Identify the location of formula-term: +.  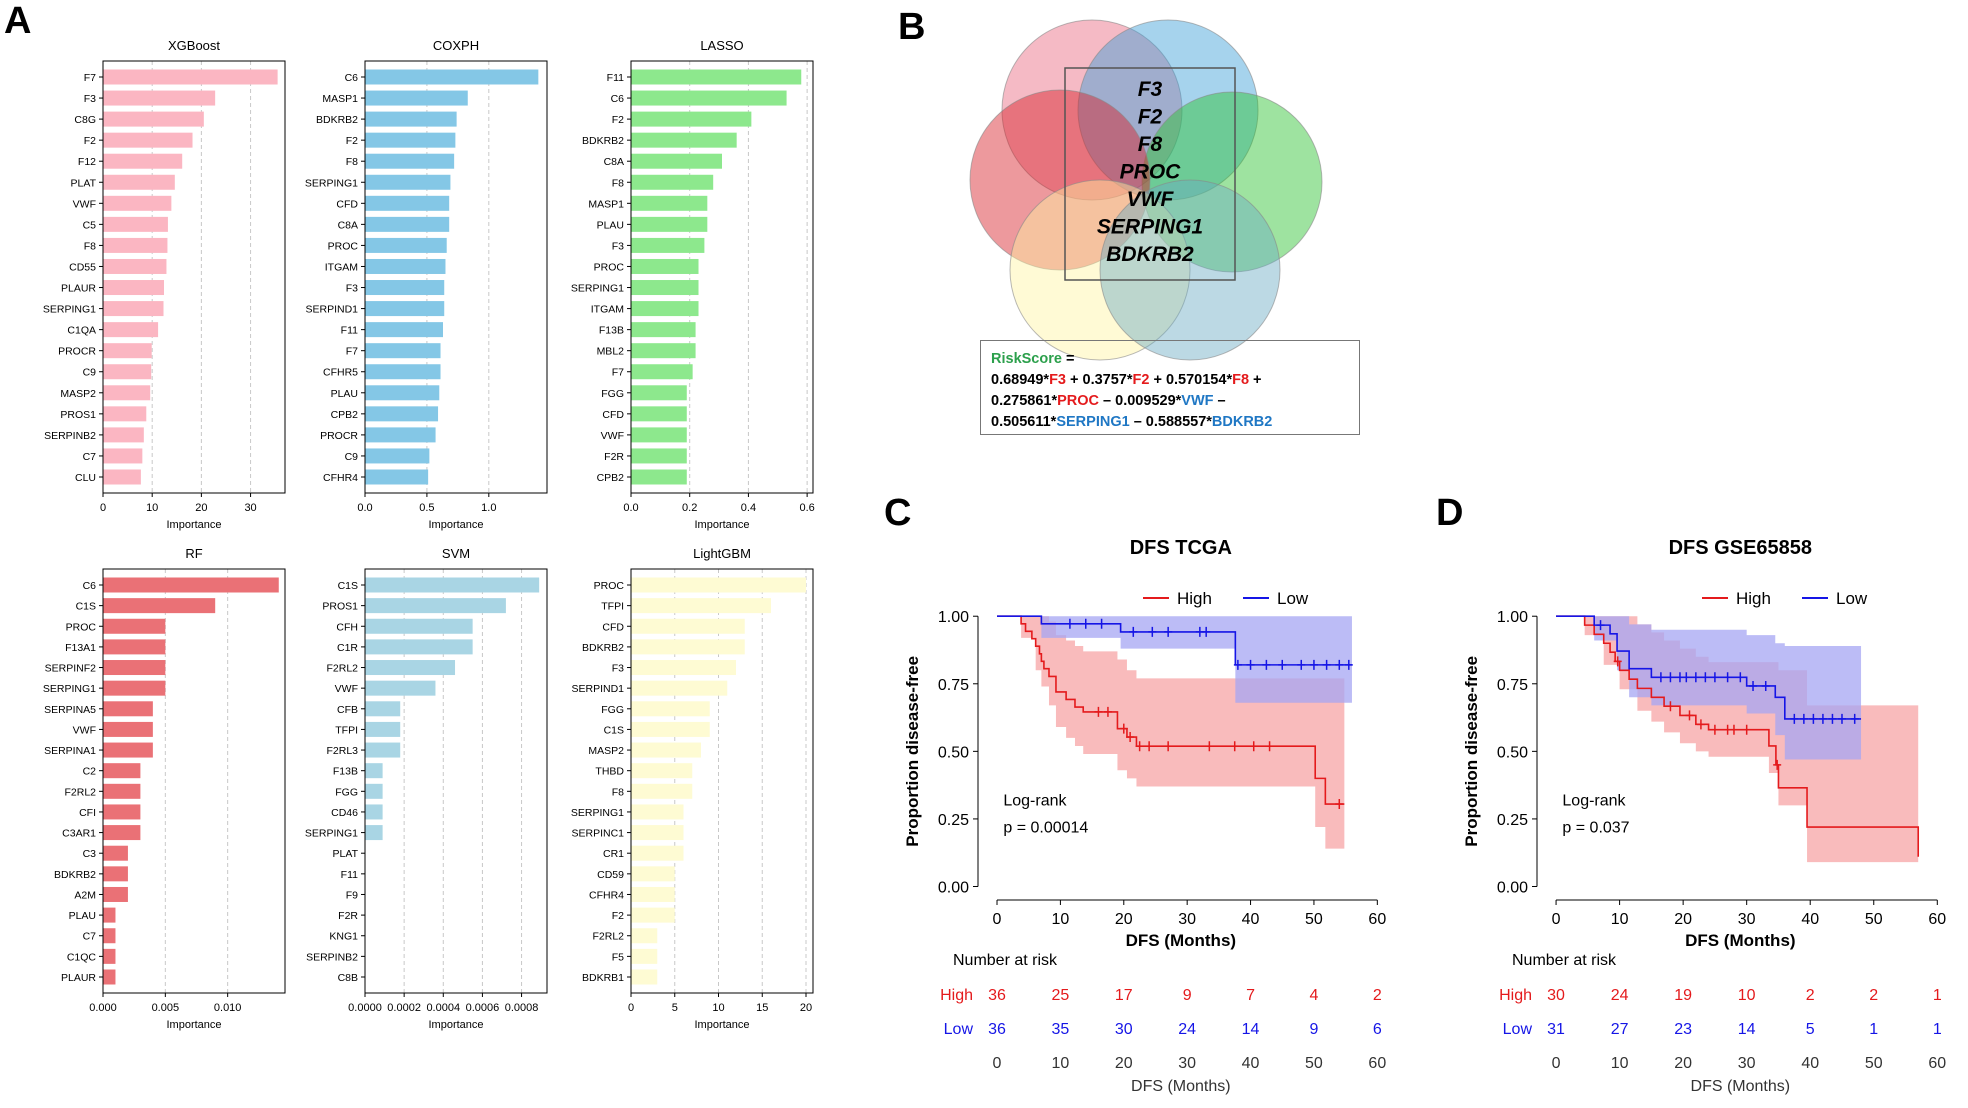
(1255, 380).